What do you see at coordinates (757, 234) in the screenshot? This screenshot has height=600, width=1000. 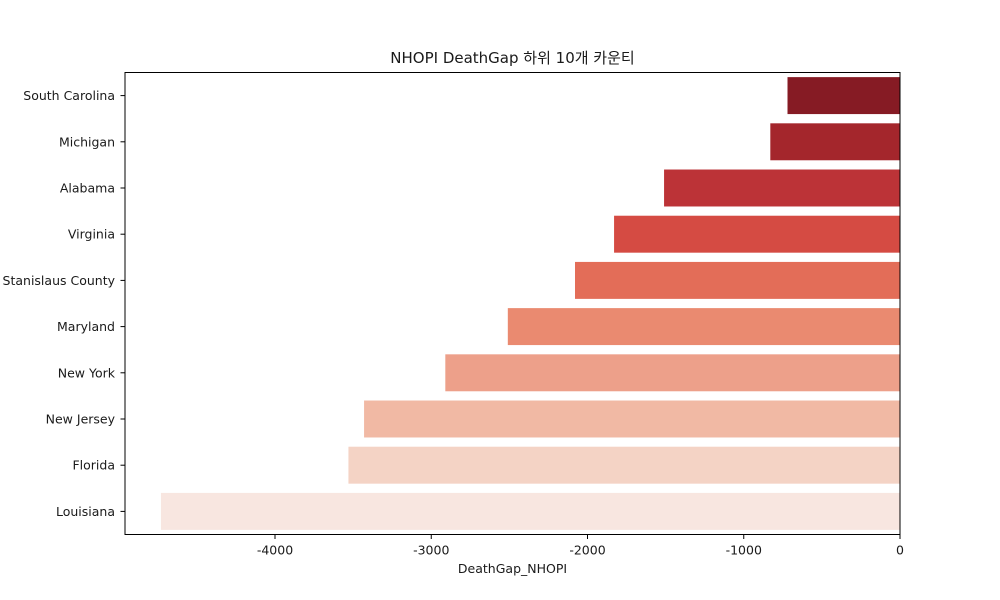 I see `bar-virginia` at bounding box center [757, 234].